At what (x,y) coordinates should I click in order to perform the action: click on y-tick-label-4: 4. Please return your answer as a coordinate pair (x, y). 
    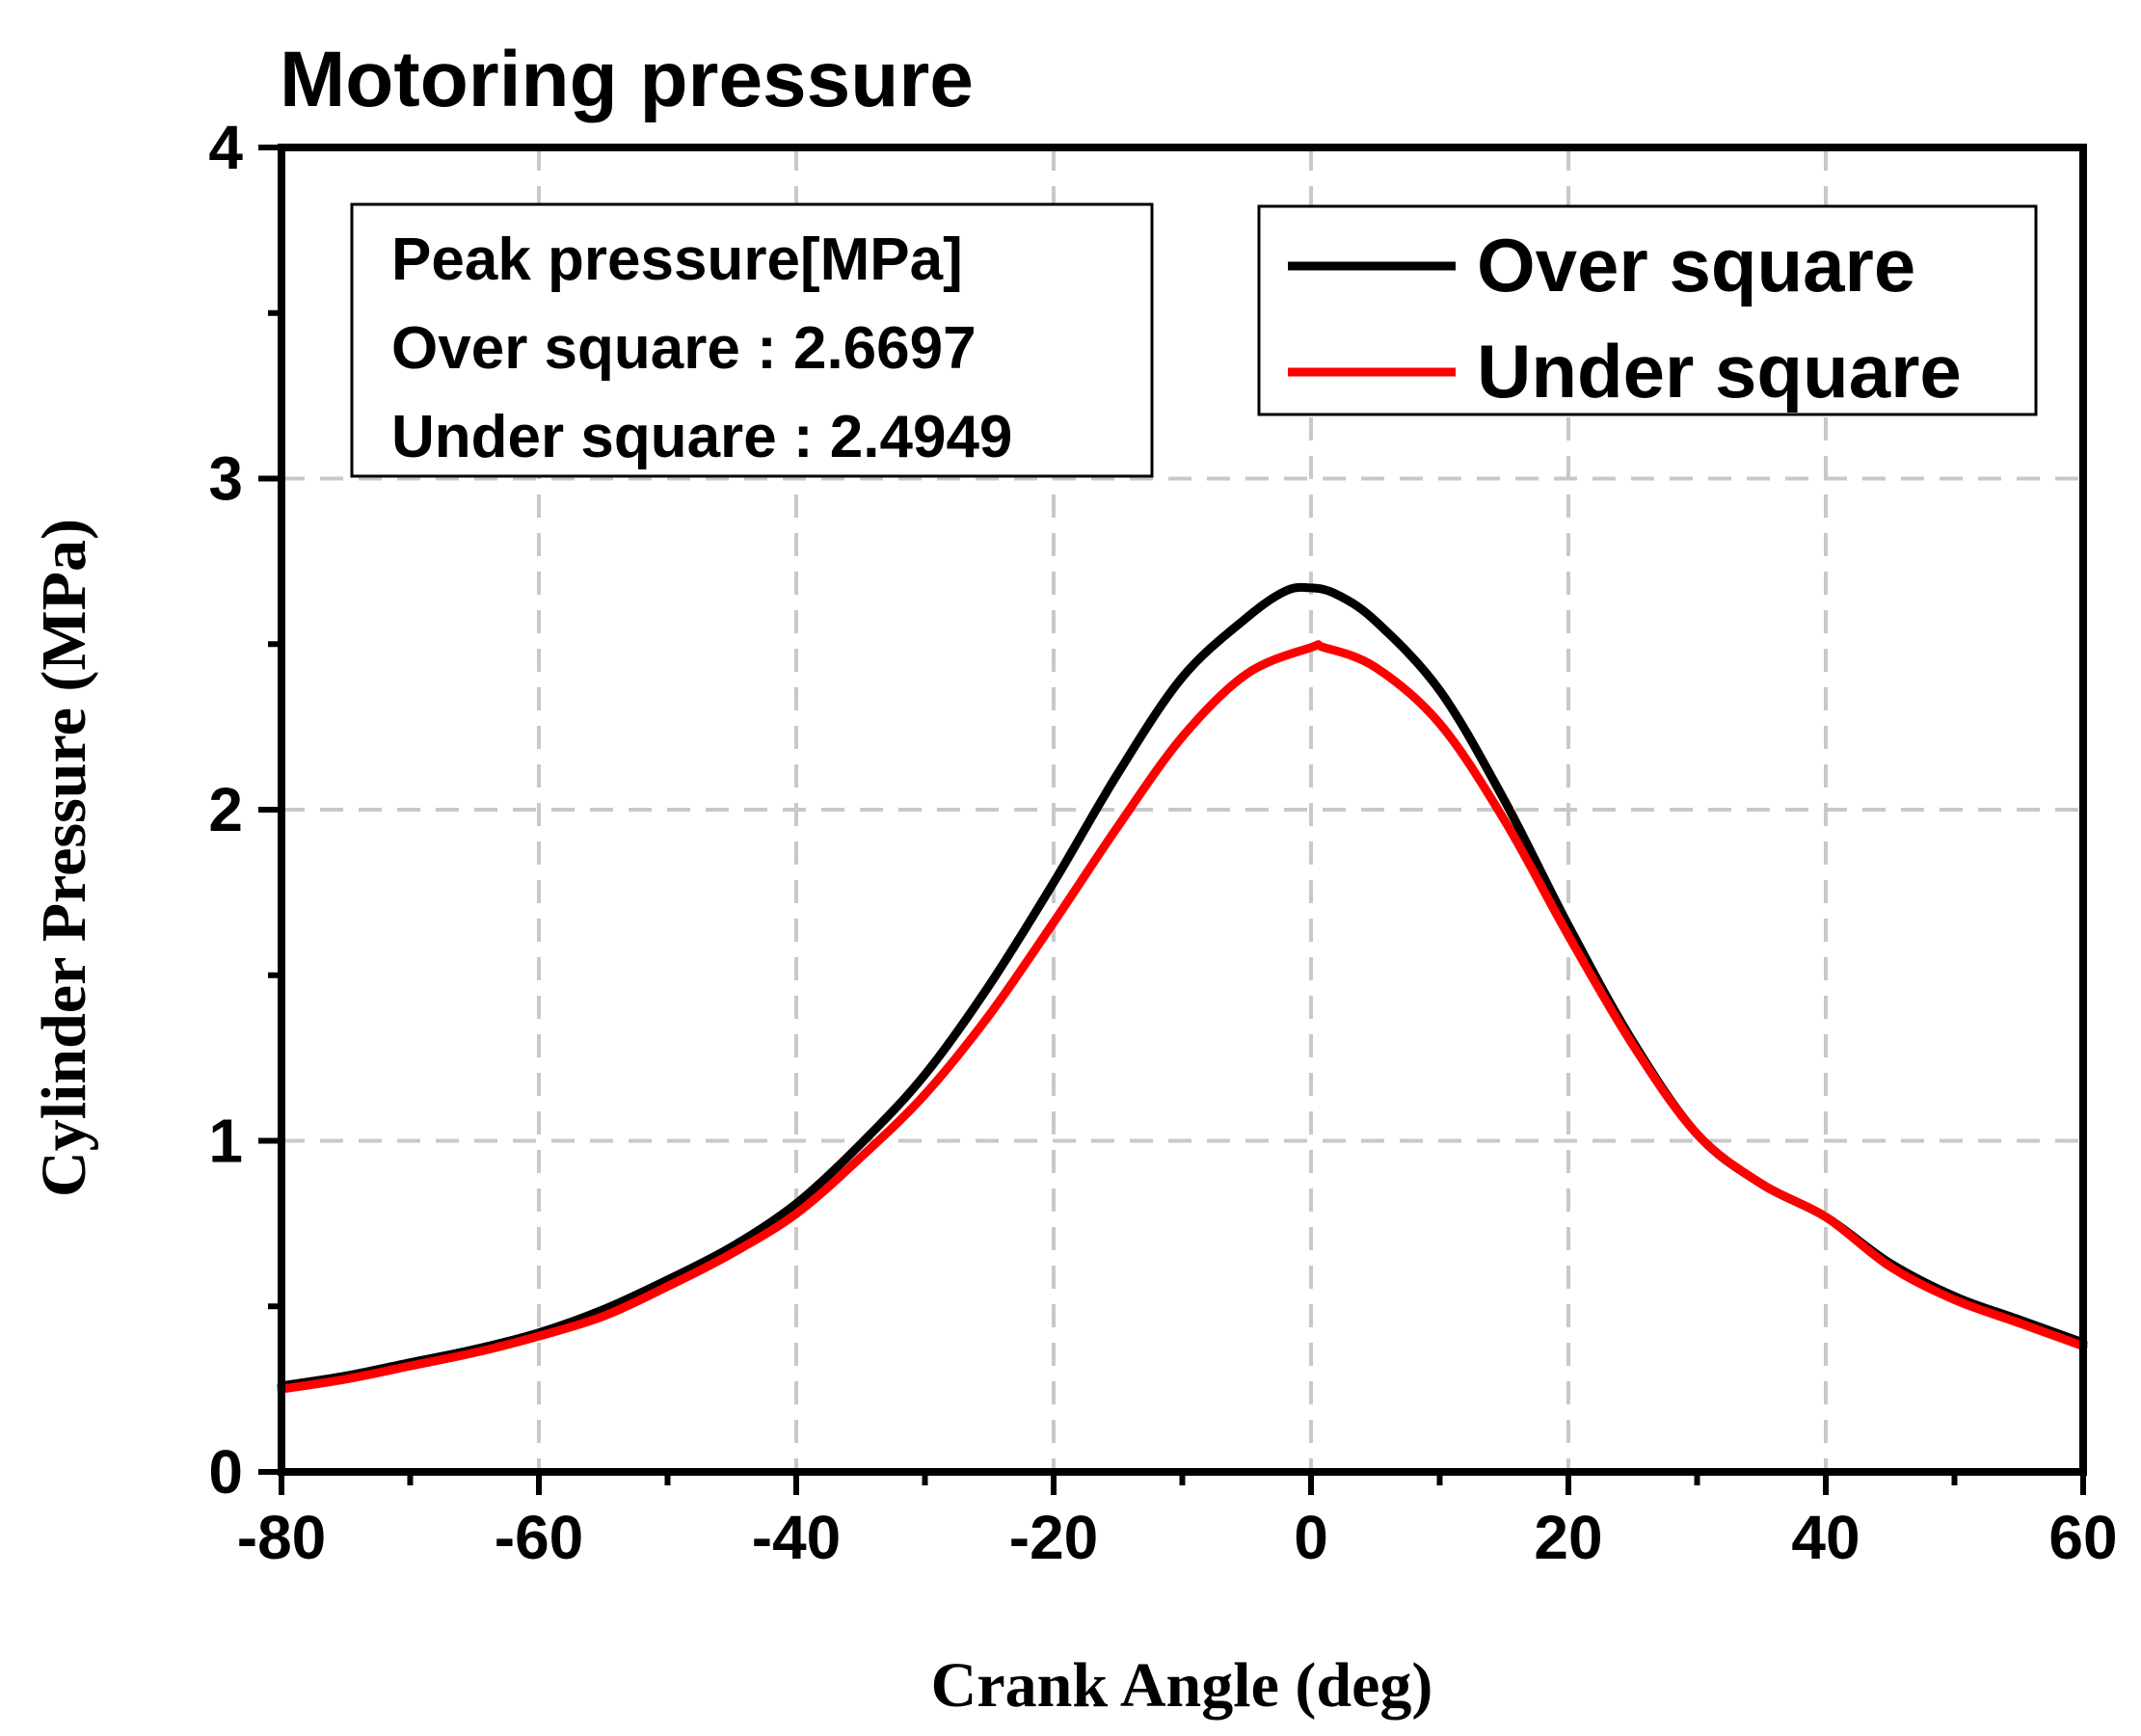
    Looking at the image, I should click on (226, 148).